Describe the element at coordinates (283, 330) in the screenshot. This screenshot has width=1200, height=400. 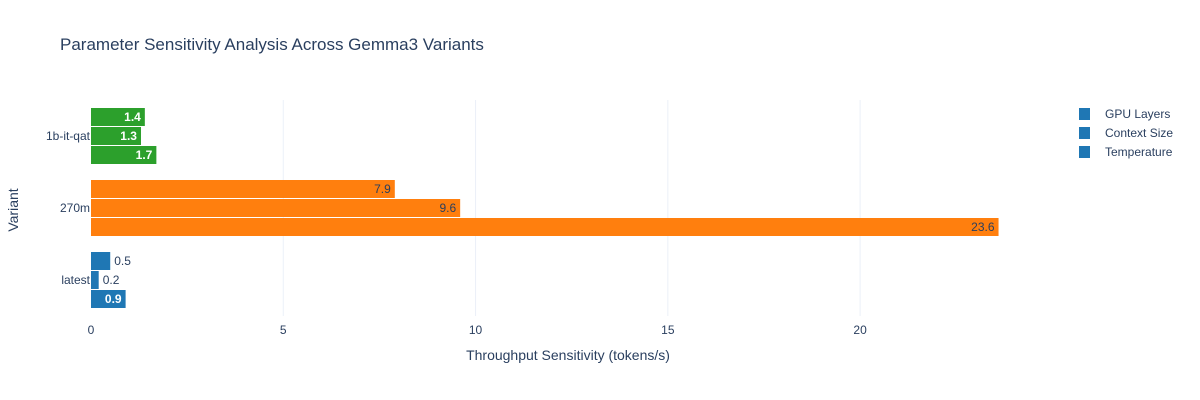
I see `x-tick-label: 5` at that location.